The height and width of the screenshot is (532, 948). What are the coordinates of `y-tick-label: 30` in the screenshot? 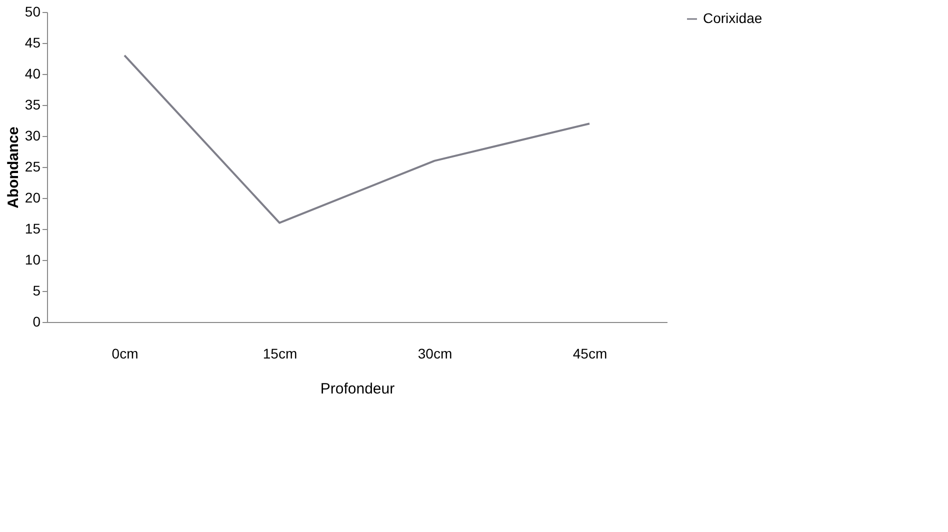 It's located at (32, 136).